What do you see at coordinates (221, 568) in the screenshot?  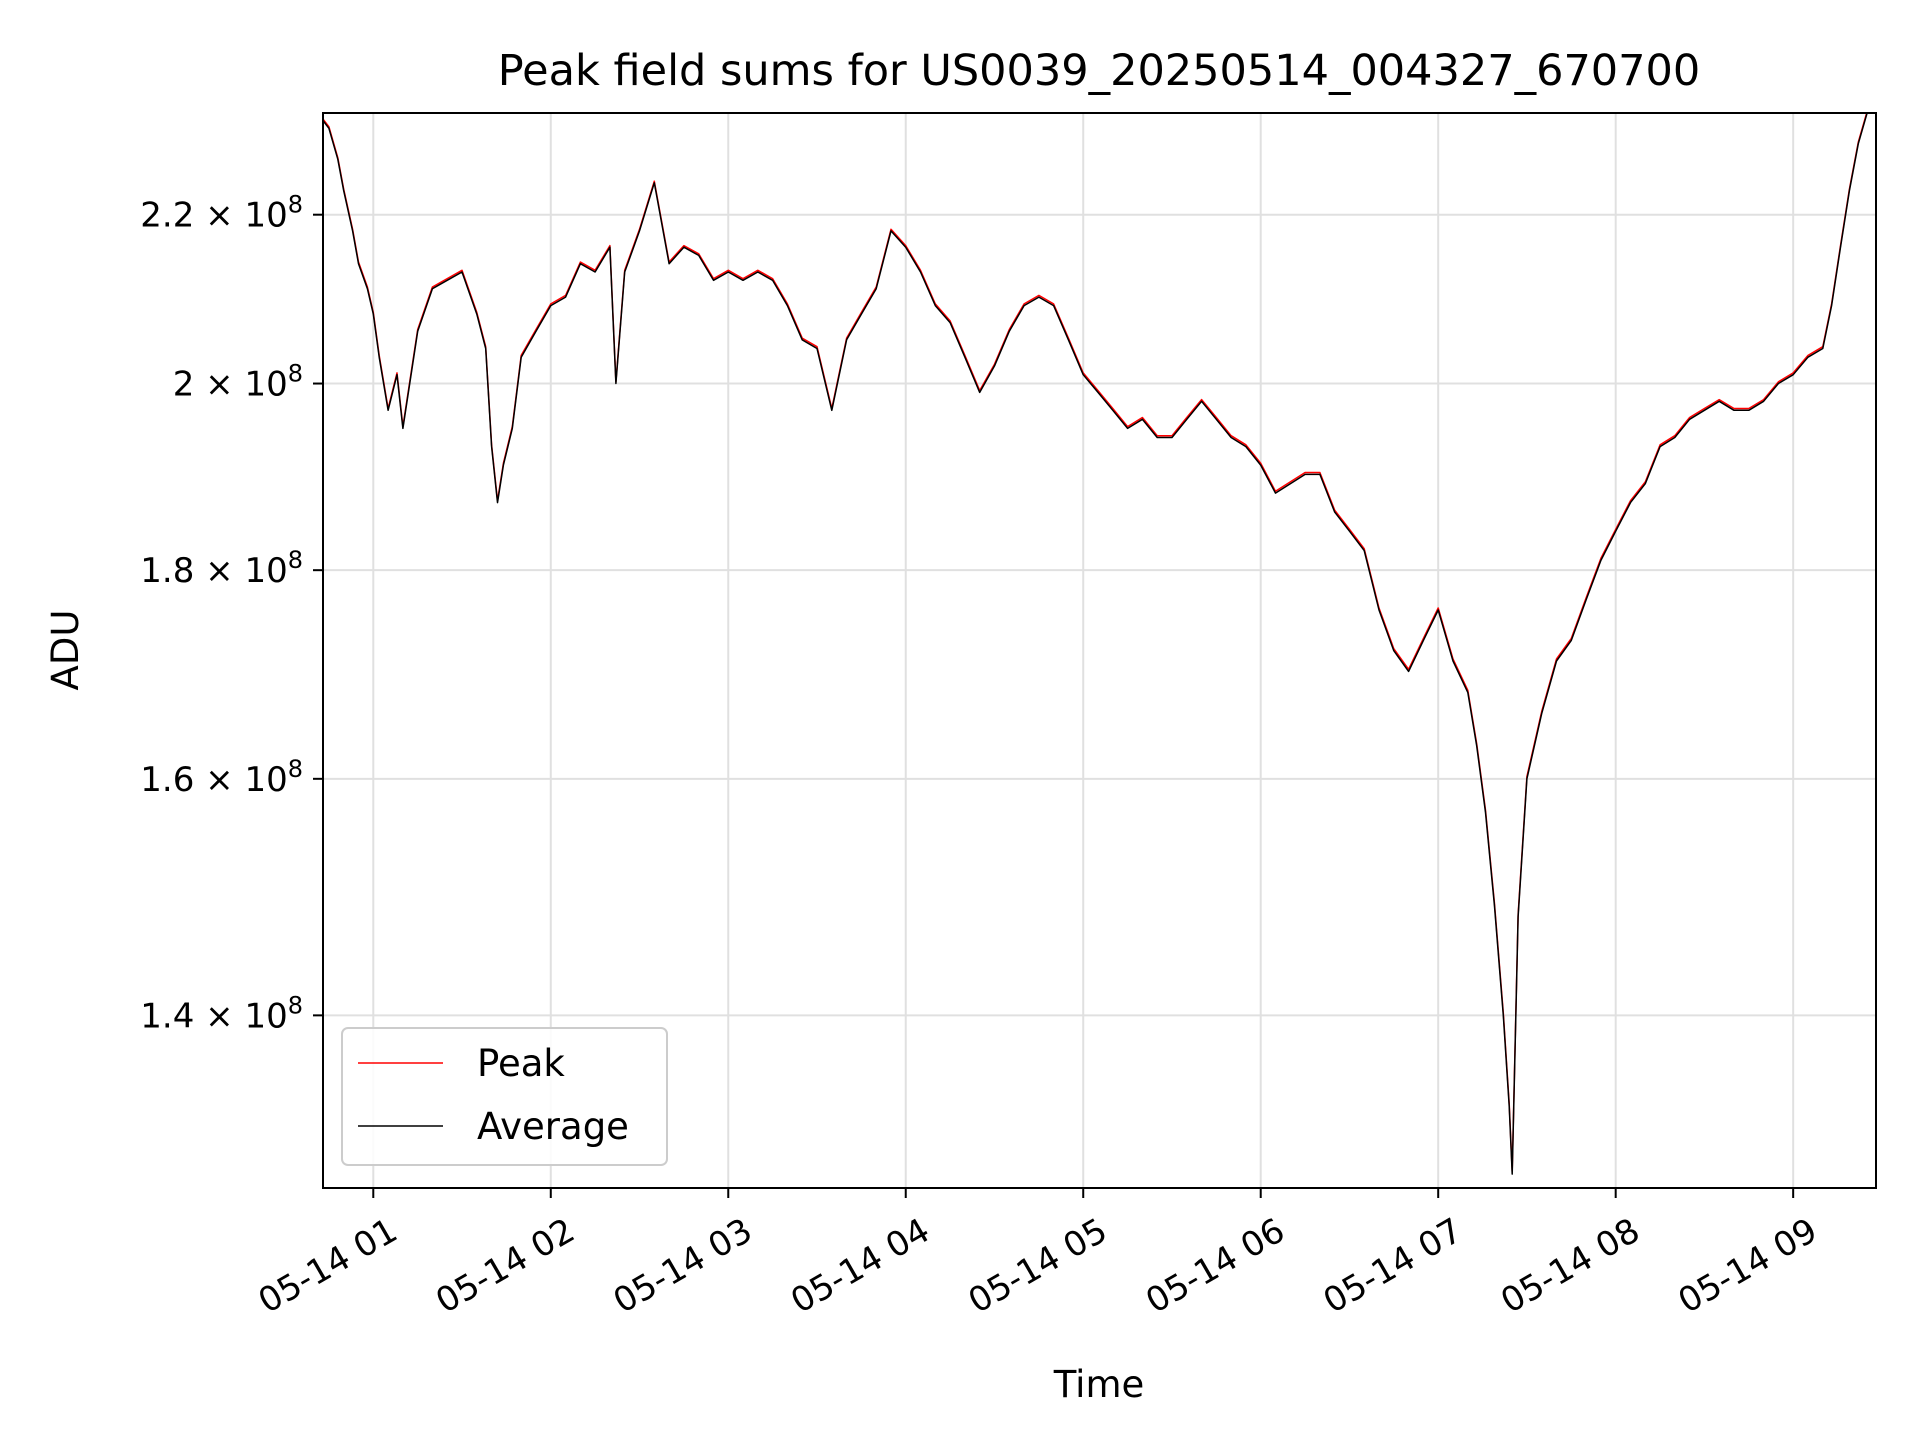 I see `y-tick-label: 1.8 × 108` at bounding box center [221, 568].